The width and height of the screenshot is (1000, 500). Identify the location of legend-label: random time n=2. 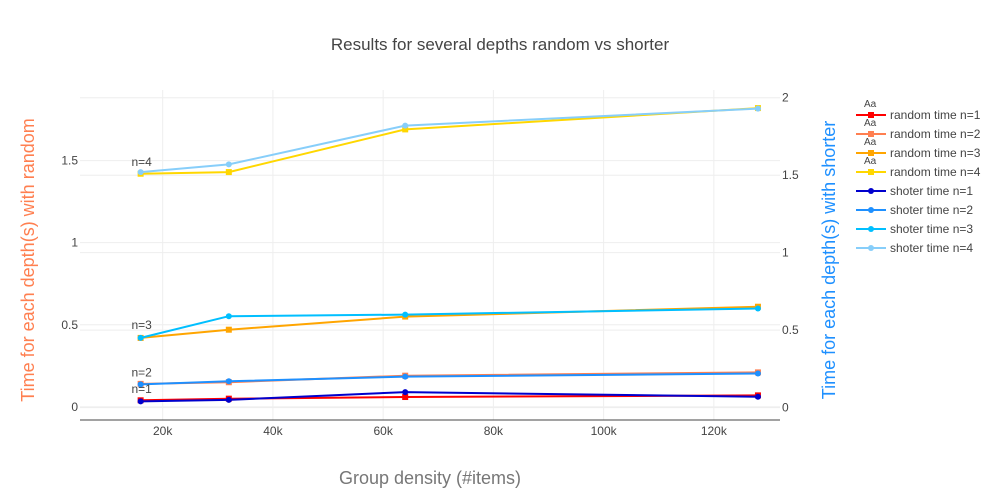
(935, 134).